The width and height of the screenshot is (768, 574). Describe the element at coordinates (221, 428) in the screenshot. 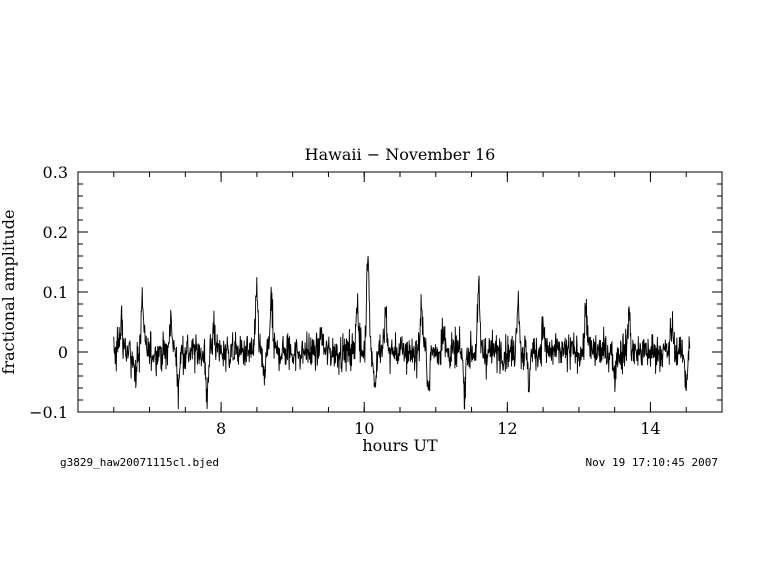

I see `x-tick-label: 8` at that location.